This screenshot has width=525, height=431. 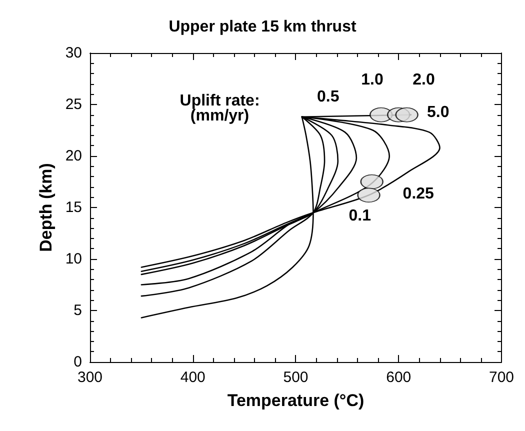 I want to click on annotation: 2.0, so click(x=423, y=79).